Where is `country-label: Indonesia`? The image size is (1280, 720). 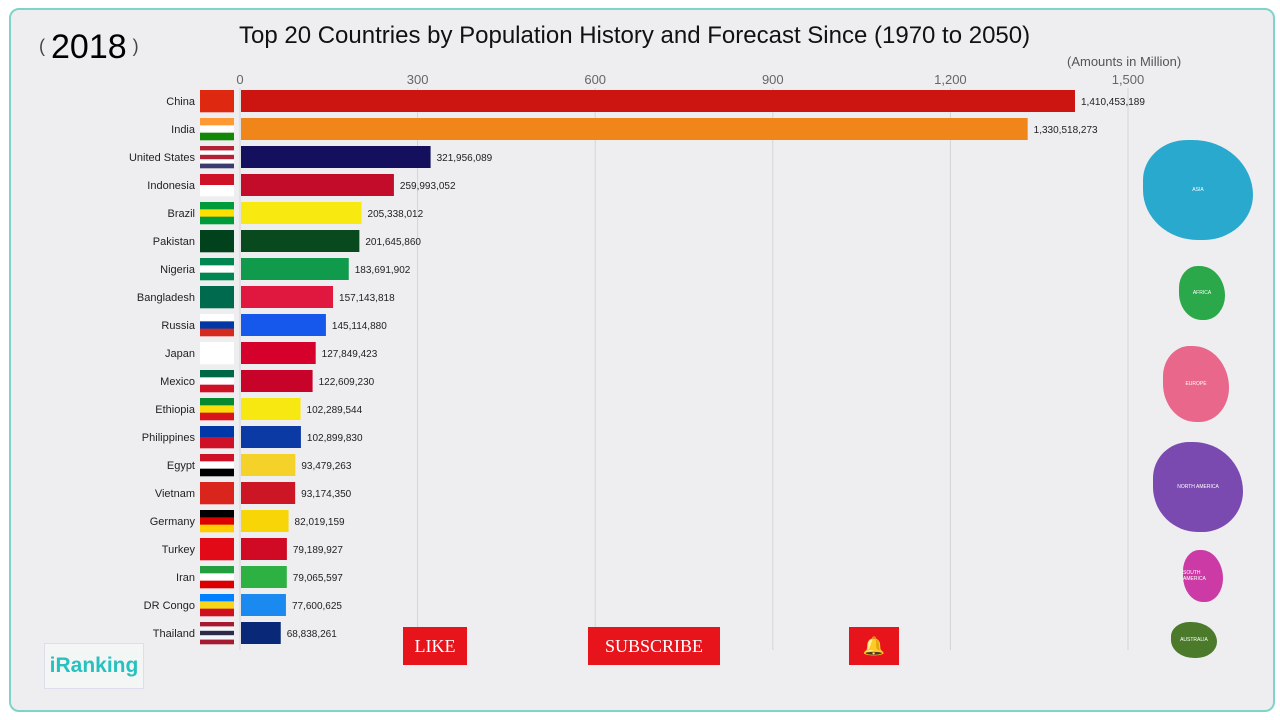 country-label: Indonesia is located at coordinates (171, 186).